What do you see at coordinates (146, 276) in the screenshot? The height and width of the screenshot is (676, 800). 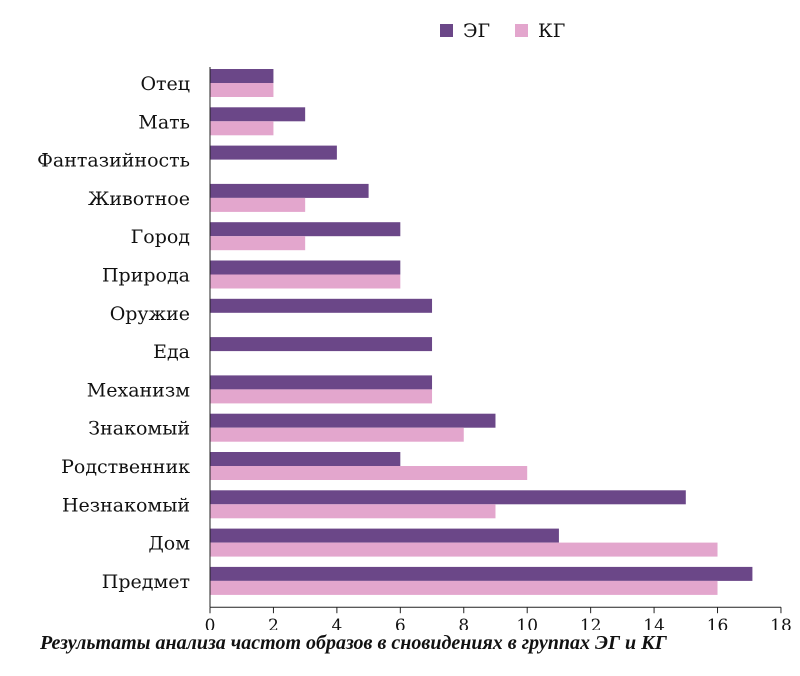 I see `category-label-6: Природа` at bounding box center [146, 276].